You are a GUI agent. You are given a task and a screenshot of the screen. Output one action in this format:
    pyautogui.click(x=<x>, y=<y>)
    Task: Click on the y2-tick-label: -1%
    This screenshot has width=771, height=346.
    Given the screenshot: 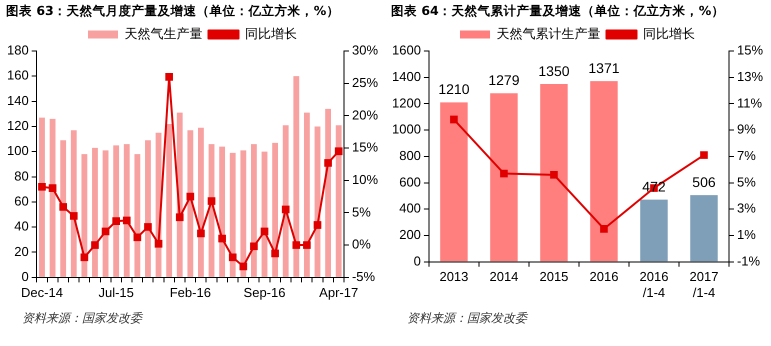 What is the action you would take?
    pyautogui.click(x=748, y=260)
    